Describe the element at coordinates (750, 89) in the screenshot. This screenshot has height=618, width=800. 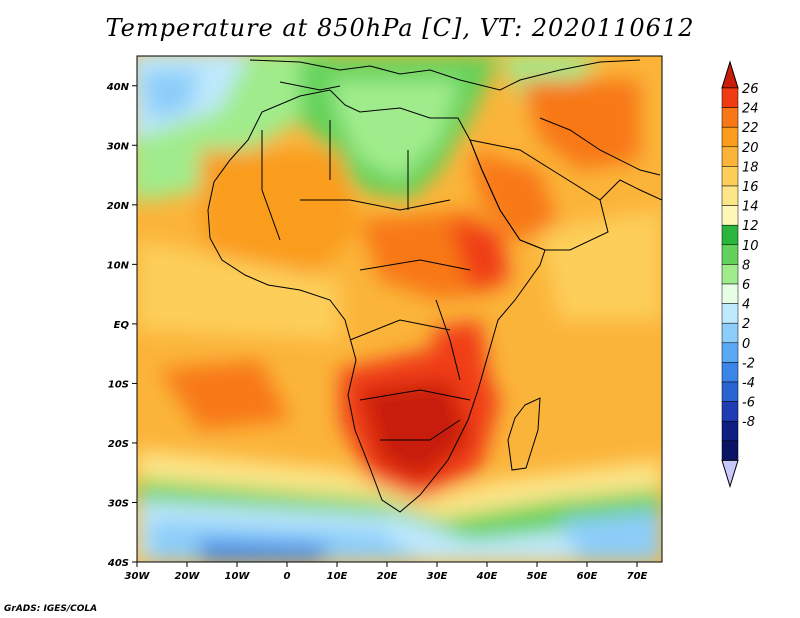
I see `colorbar-label: 26` at that location.